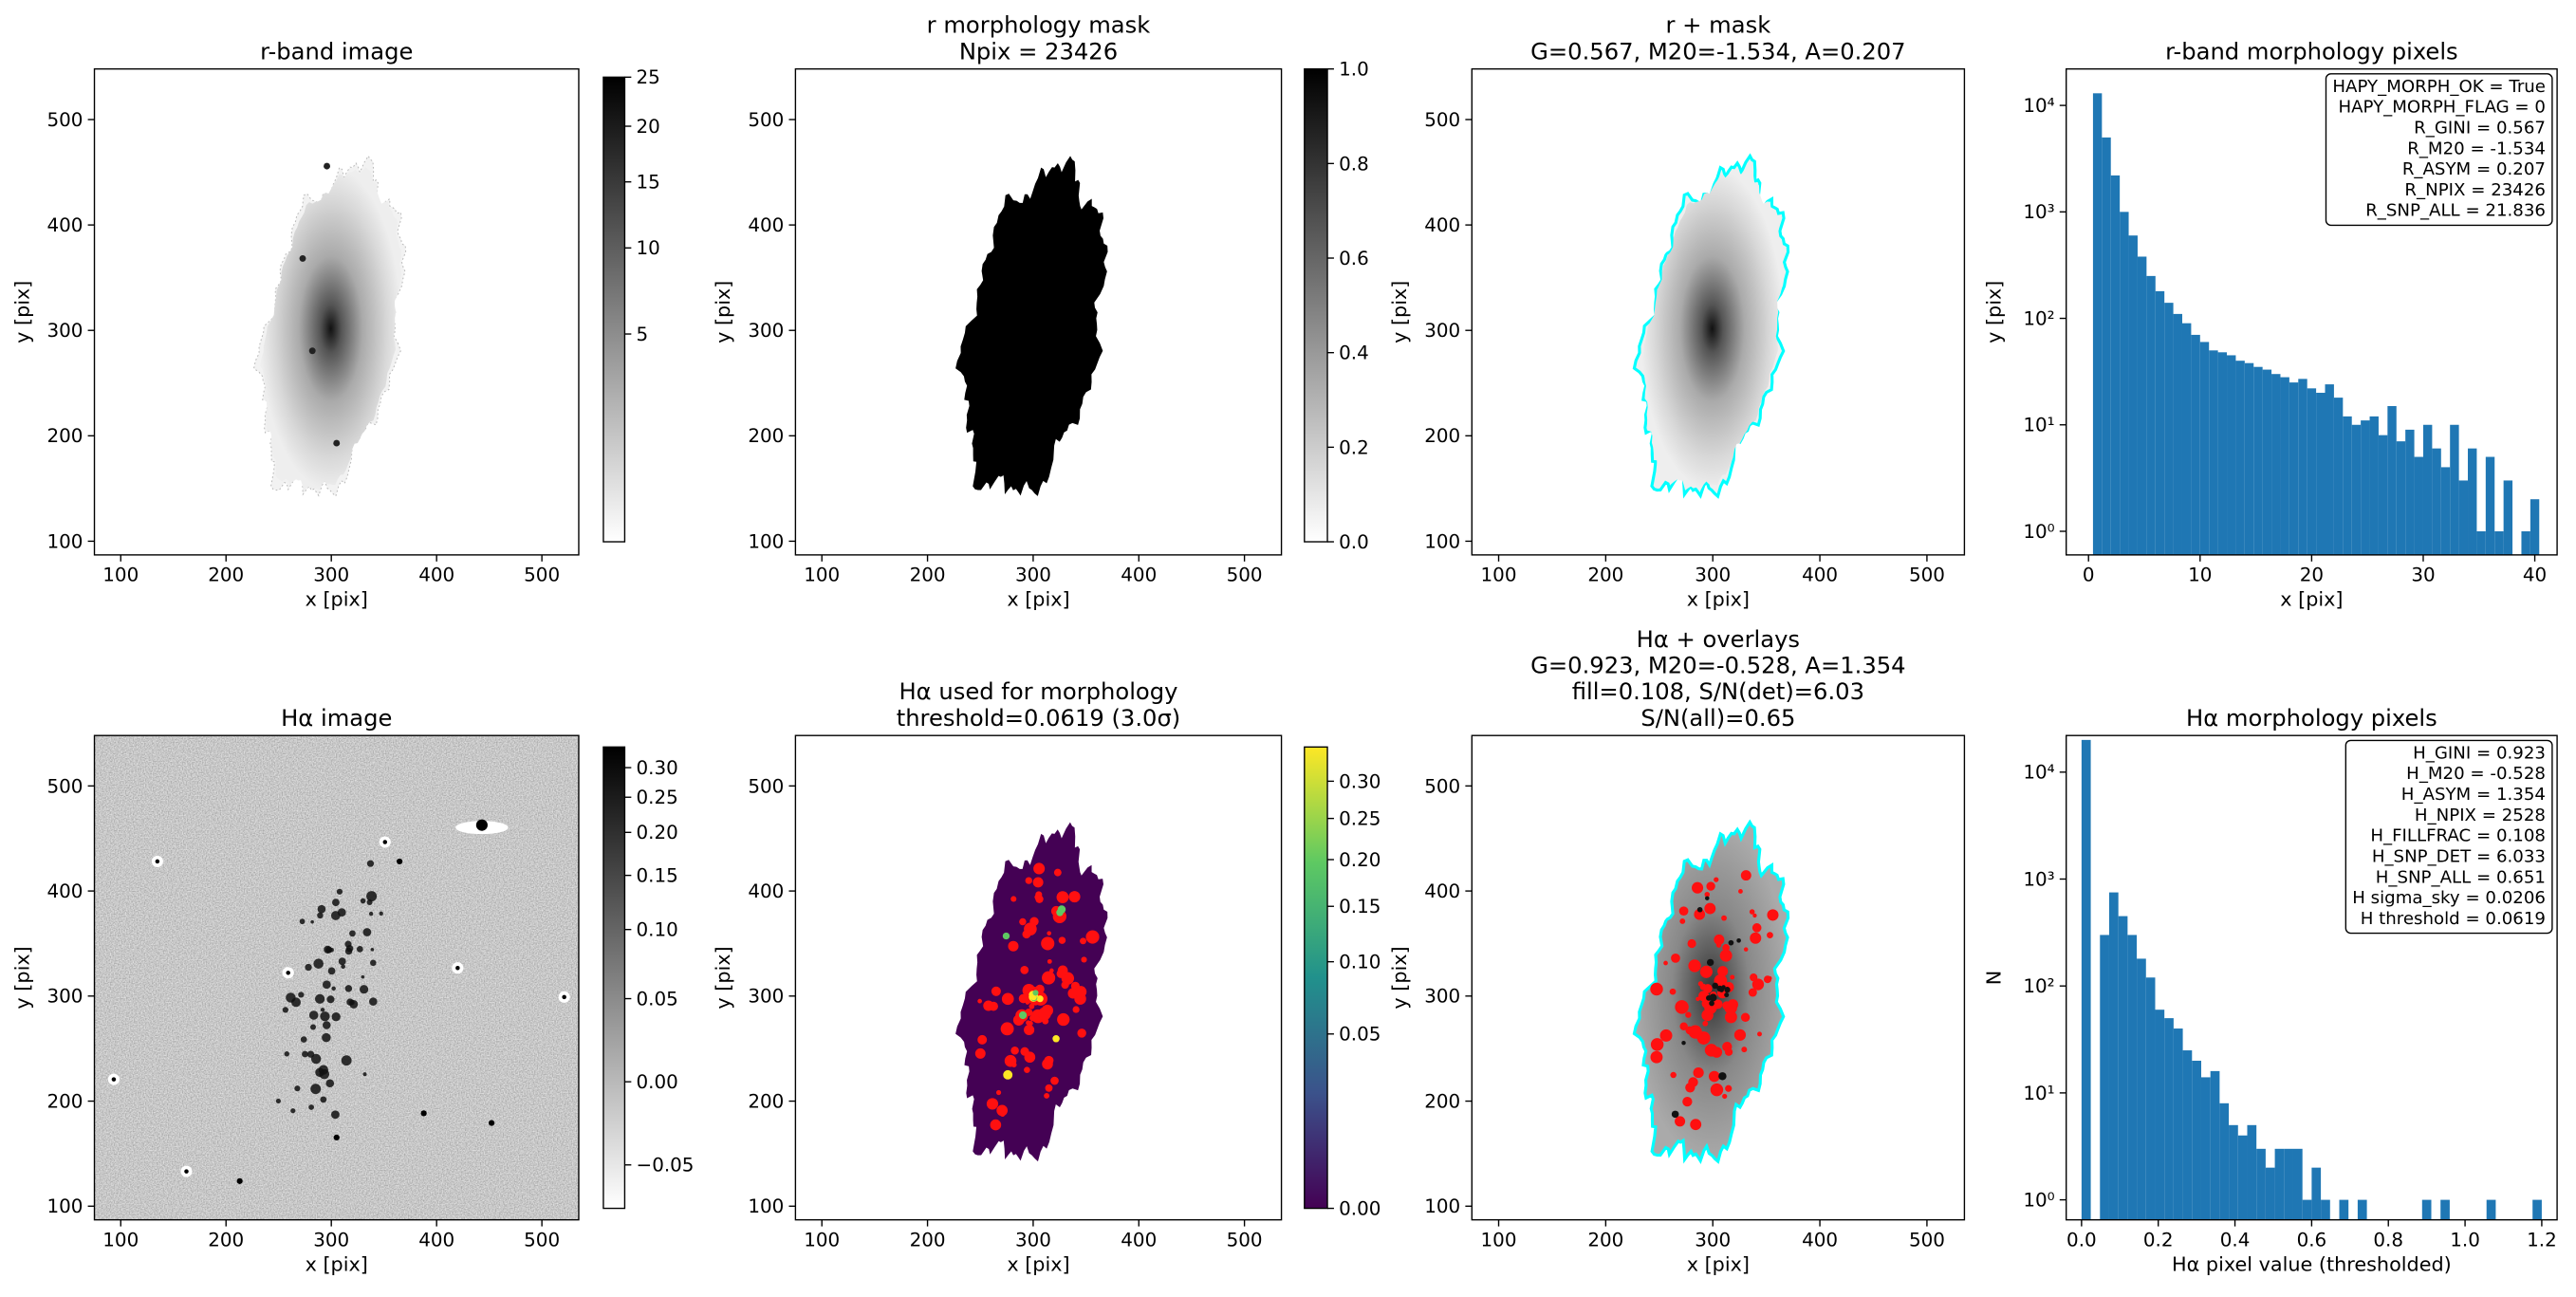 The width and height of the screenshot is (2576, 1297). What do you see at coordinates (1718, 599) in the screenshot?
I see `x-axis-label: x [pix]` at bounding box center [1718, 599].